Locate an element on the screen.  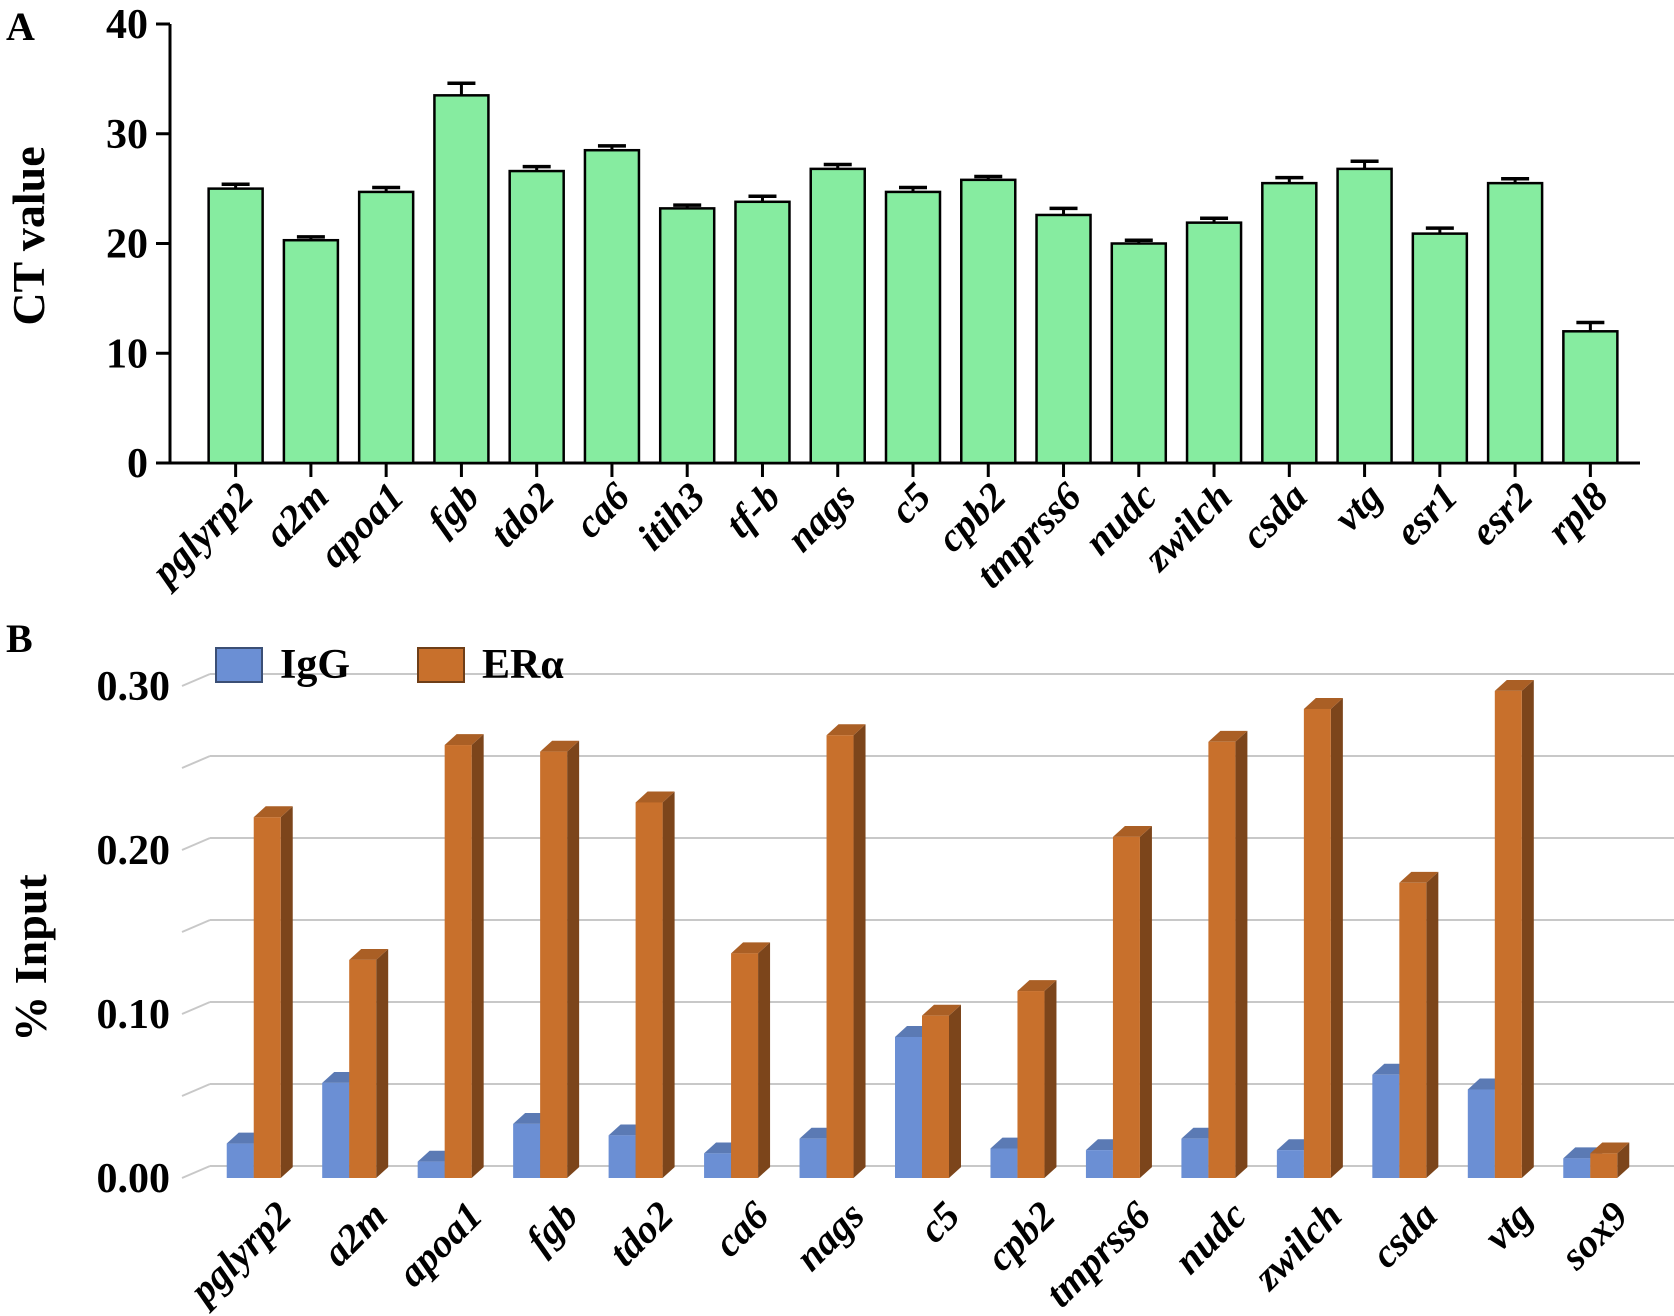
panel-a-y-tick-label: 0 is located at coordinates (137, 464).